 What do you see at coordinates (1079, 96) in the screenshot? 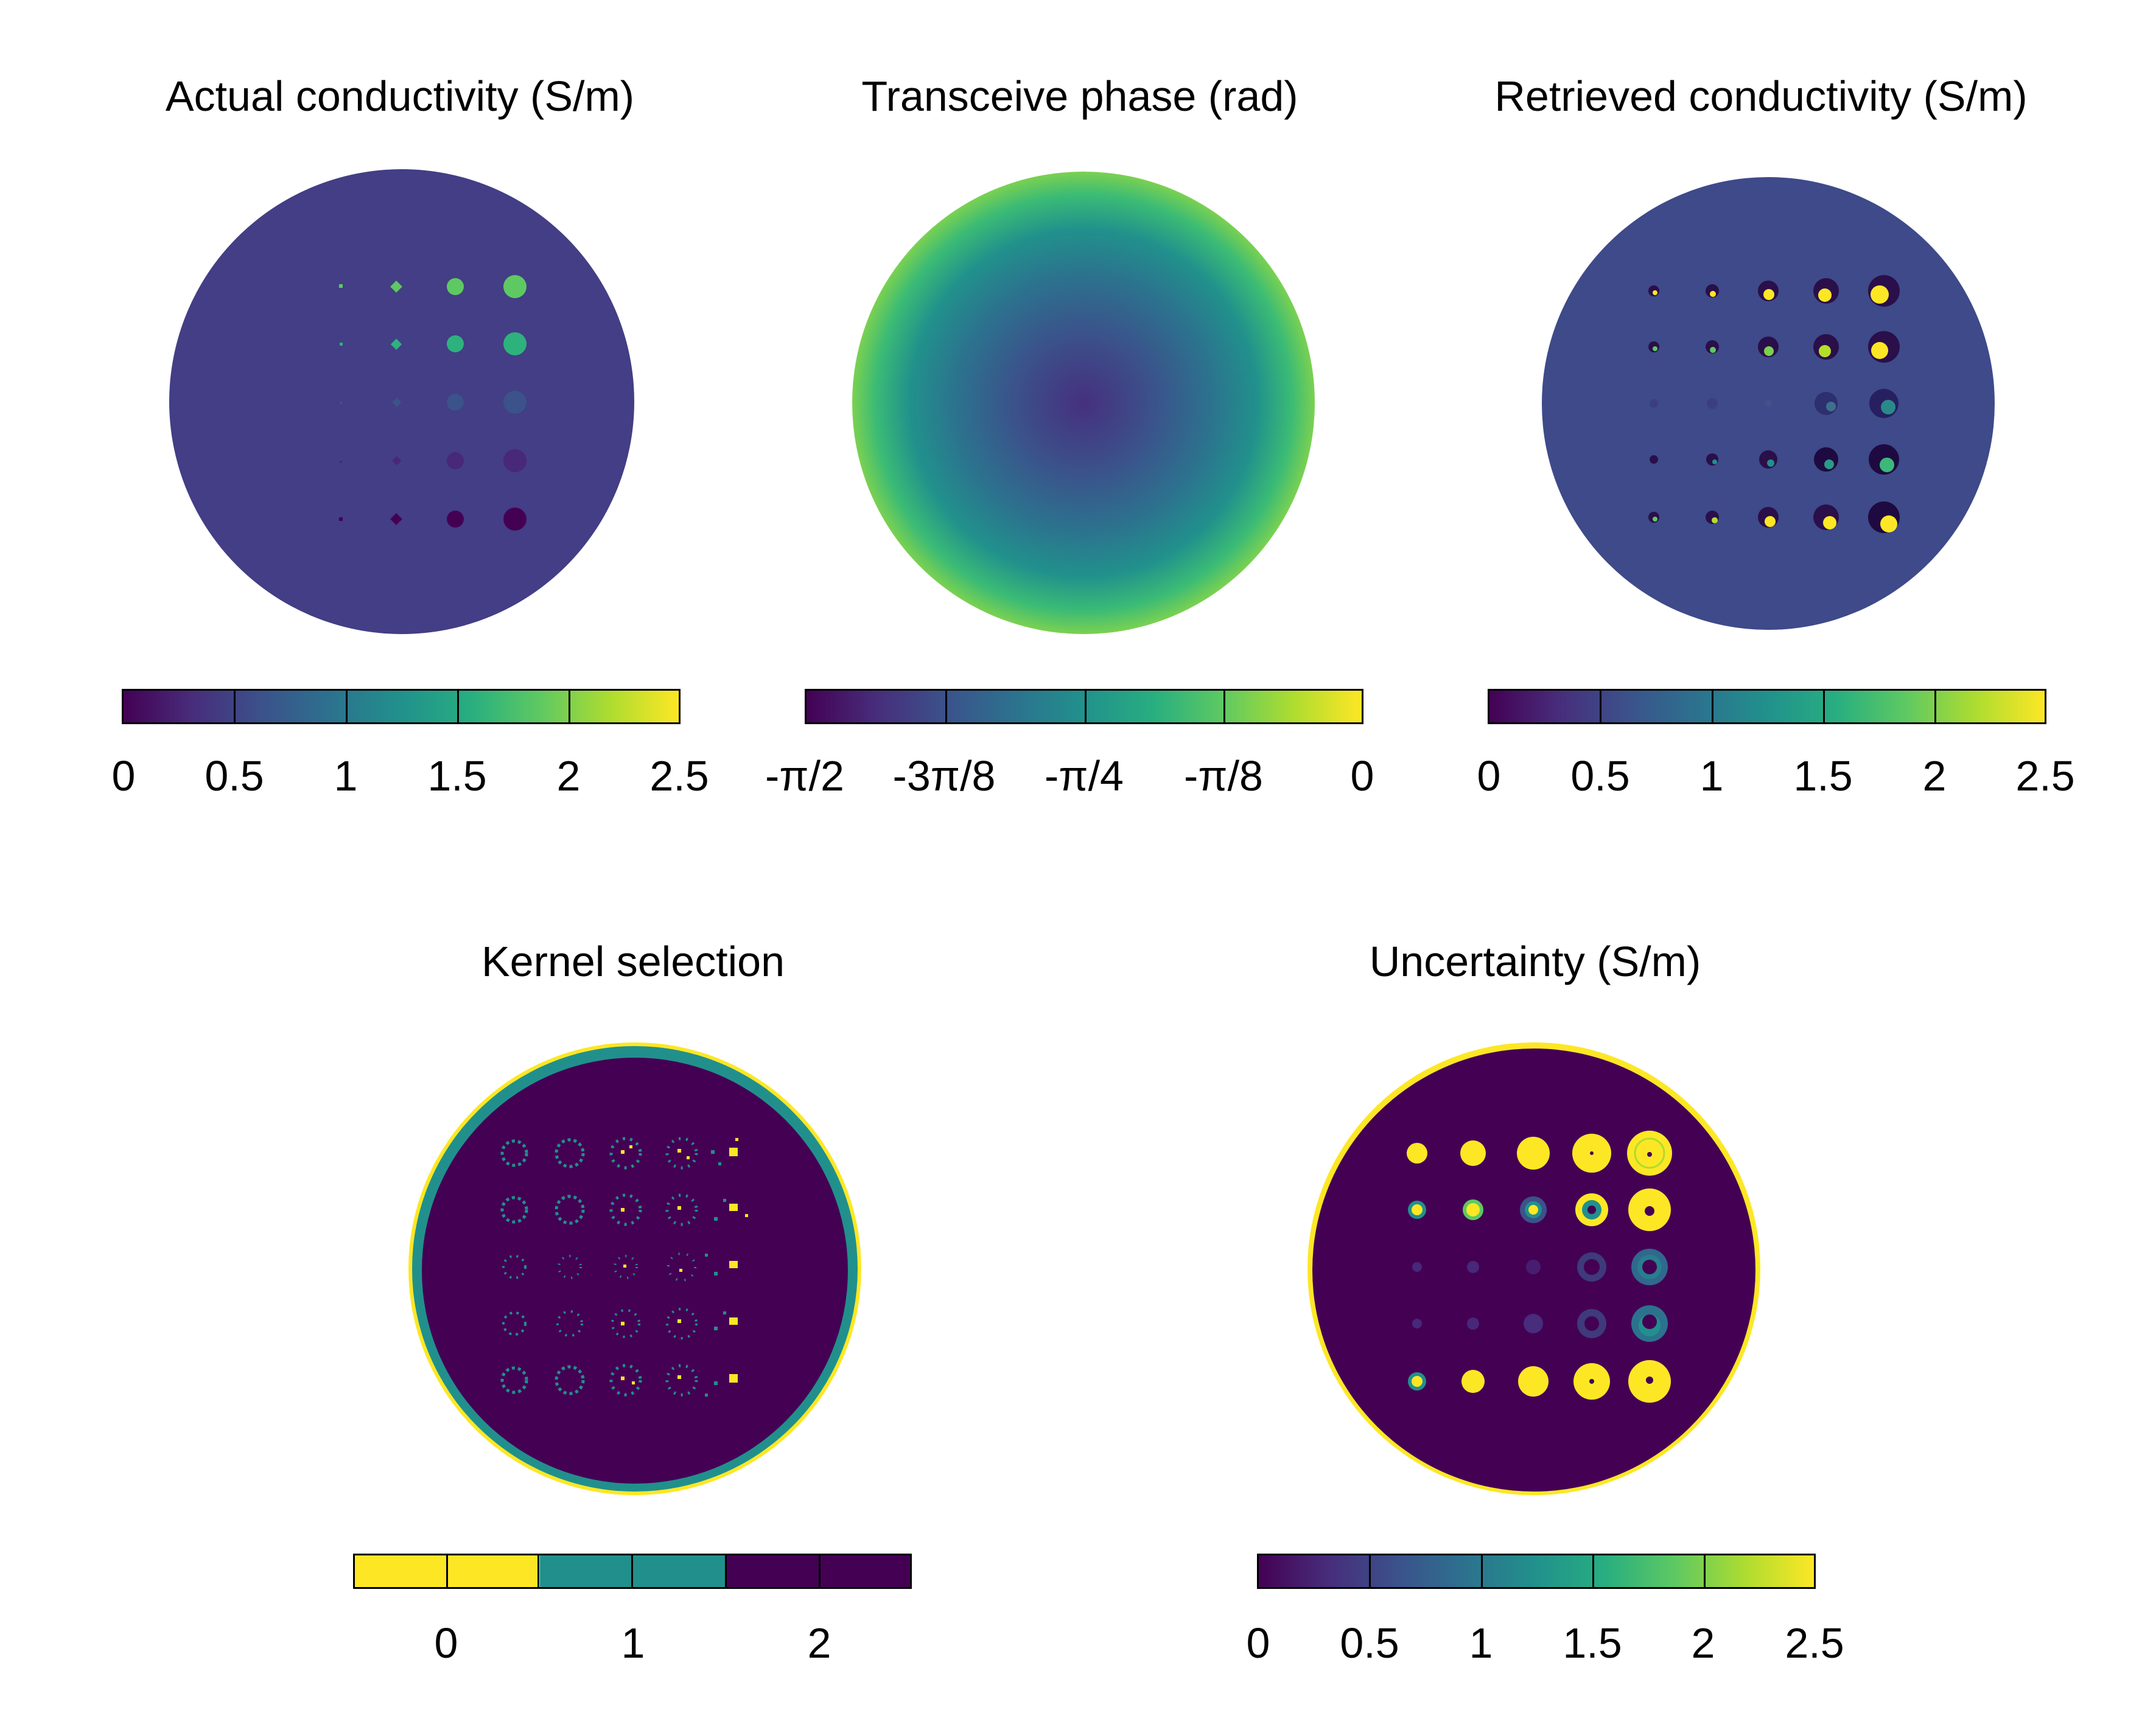
I see `transceive-phase-title: Transceive phase (rad)` at bounding box center [1079, 96].